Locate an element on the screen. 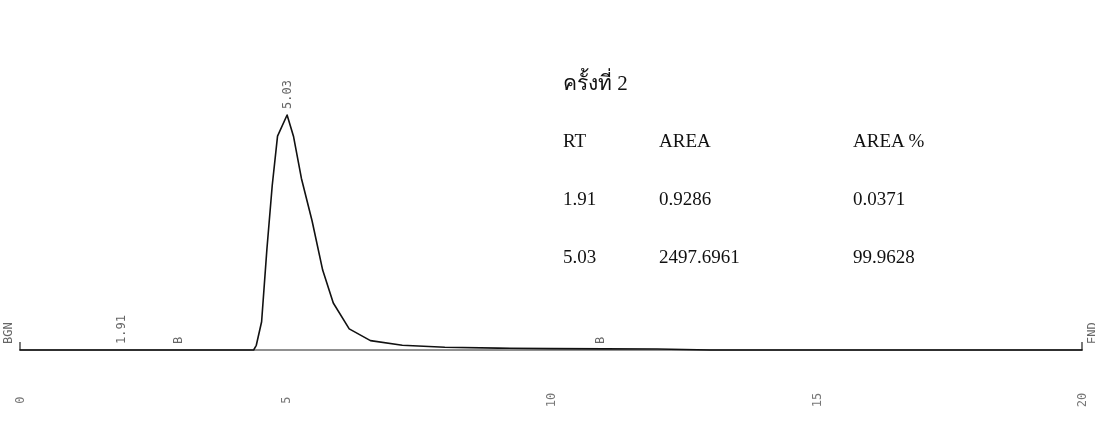 The image size is (1095, 428). x-tick-label: 15 is located at coordinates (816, 400).